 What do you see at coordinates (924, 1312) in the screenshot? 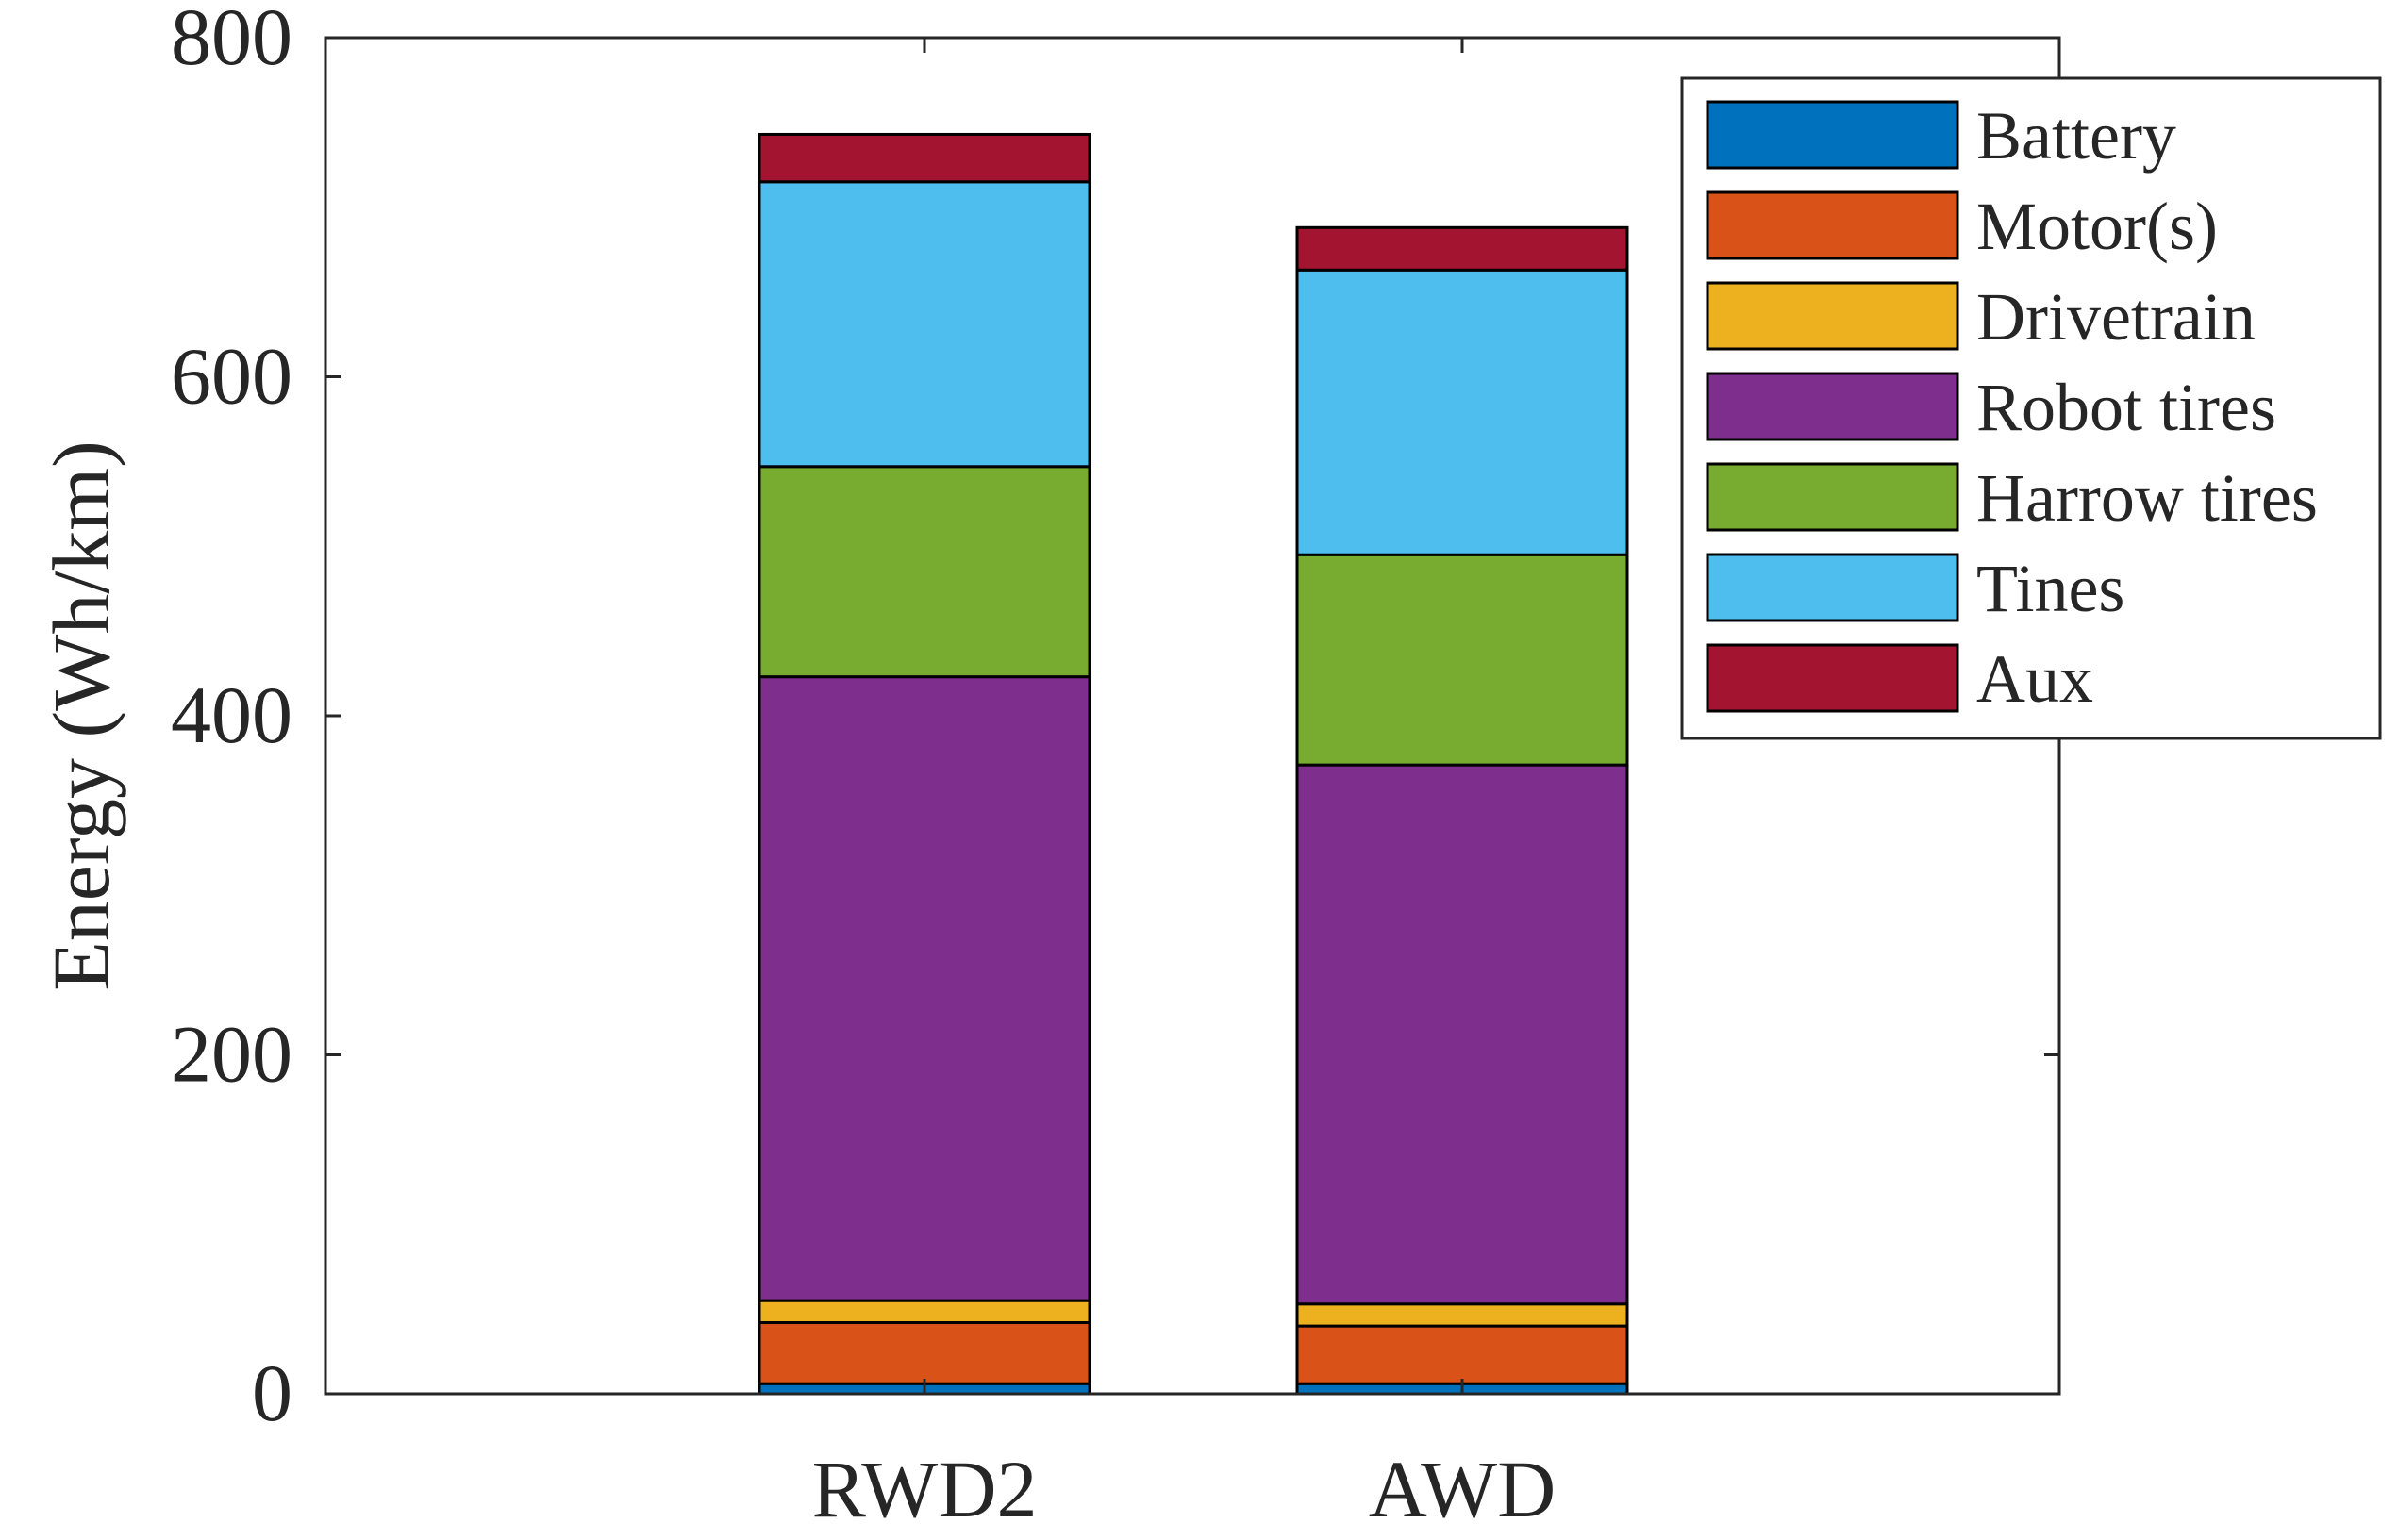
I see `bar-segment-rwd2-drivetrain` at bounding box center [924, 1312].